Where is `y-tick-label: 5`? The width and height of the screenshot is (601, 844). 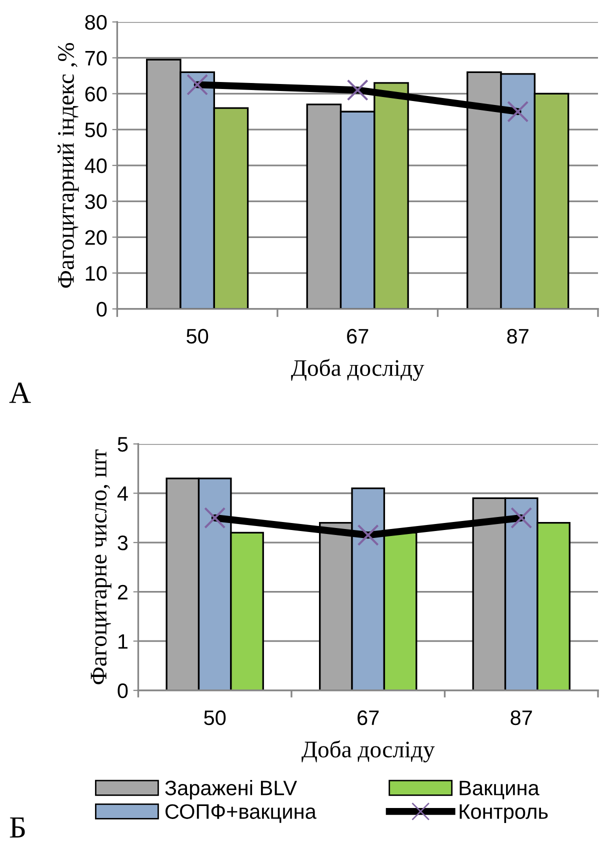
y-tick-label: 5 is located at coordinates (123, 444).